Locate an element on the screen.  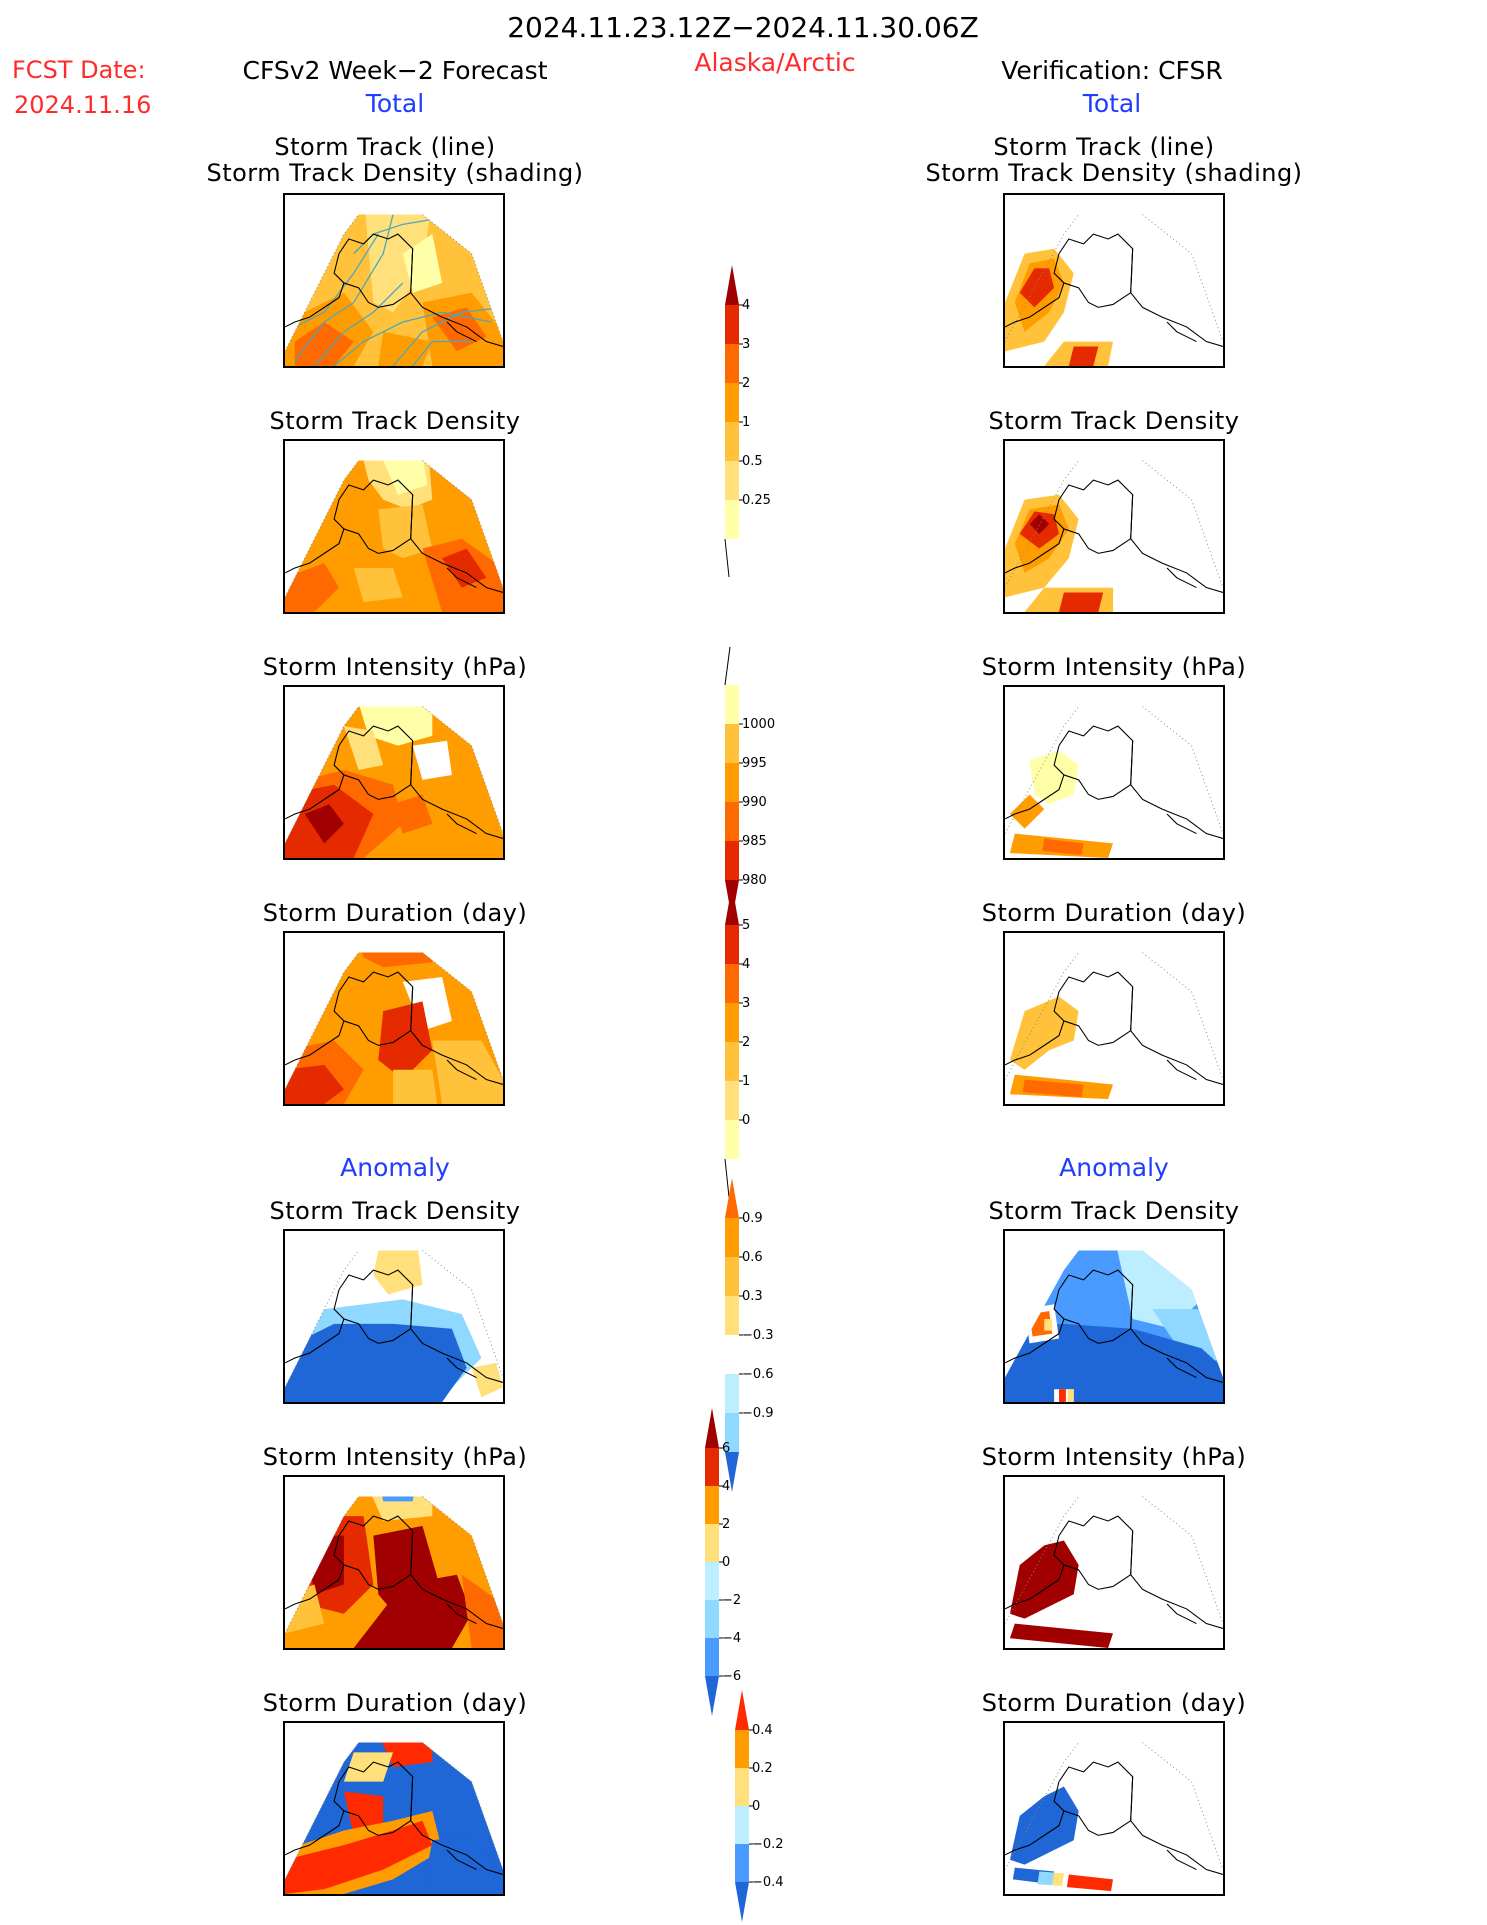
map-verif-duration is located at coordinates (1114, 1018).